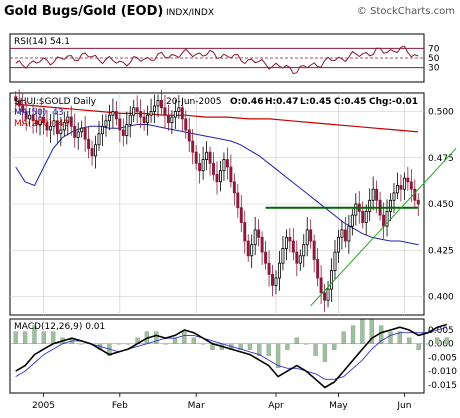 The width and height of the screenshot is (460, 418). I want to click on x-axis-label: May, so click(338, 406).